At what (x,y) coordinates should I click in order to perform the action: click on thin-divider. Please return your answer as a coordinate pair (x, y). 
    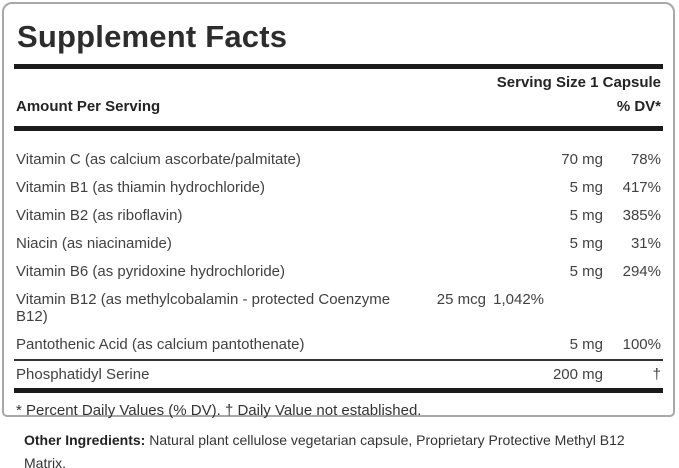
    Looking at the image, I should click on (338, 360).